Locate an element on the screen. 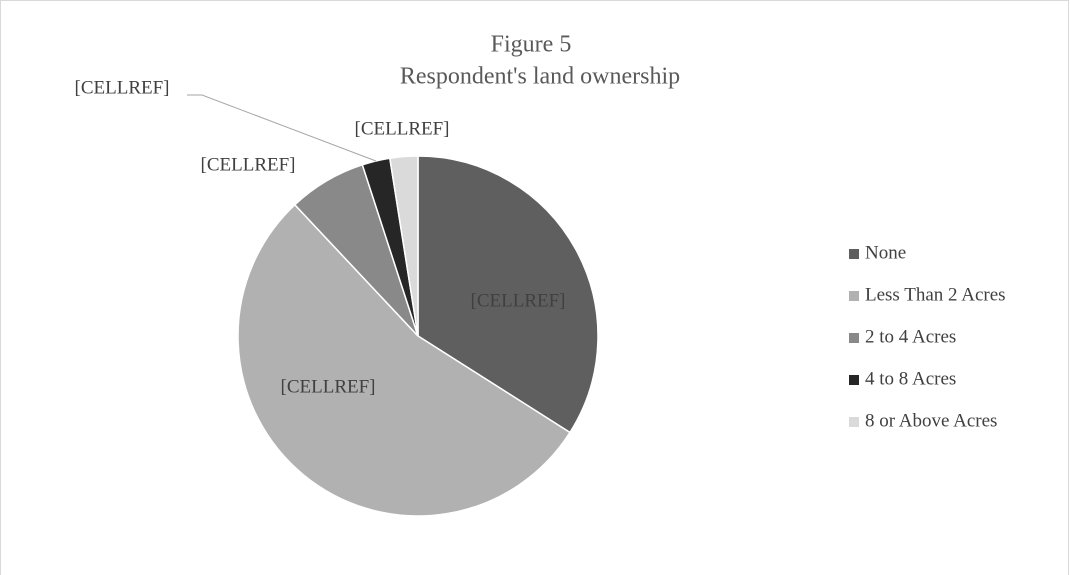 Image resolution: width=1070 pixels, height=575 pixels. legend-label: None is located at coordinates (885, 252).